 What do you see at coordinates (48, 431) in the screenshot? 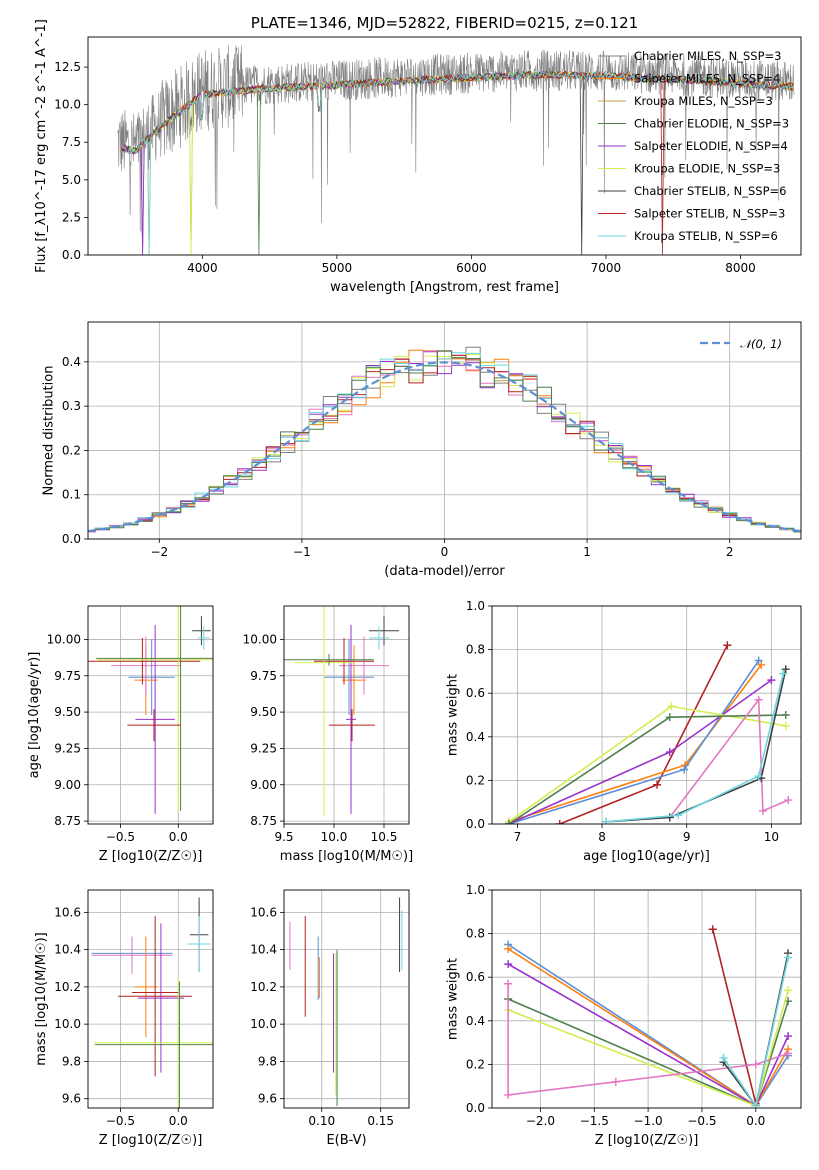
I see `y-axis-label: Normed distribution` at bounding box center [48, 431].